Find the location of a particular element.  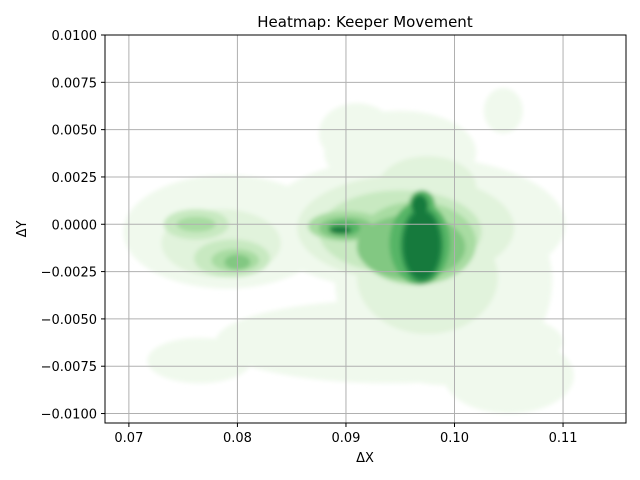

x-tick-label: 0.10 is located at coordinates (454, 438).